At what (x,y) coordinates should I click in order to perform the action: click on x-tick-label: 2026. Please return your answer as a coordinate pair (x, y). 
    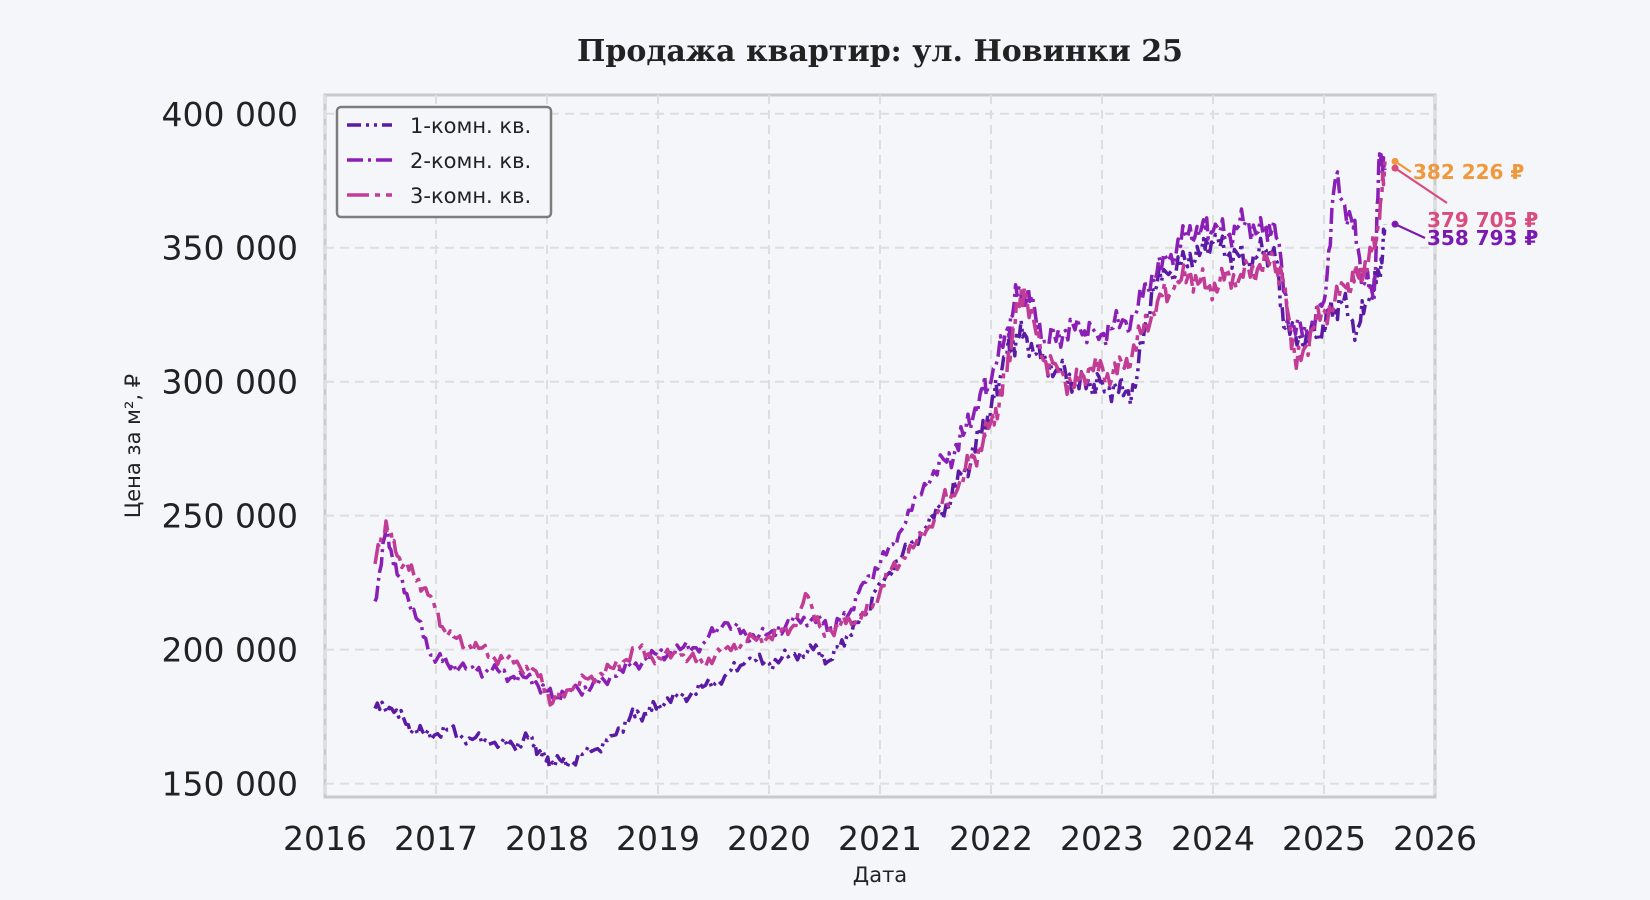
    Looking at the image, I should click on (1435, 838).